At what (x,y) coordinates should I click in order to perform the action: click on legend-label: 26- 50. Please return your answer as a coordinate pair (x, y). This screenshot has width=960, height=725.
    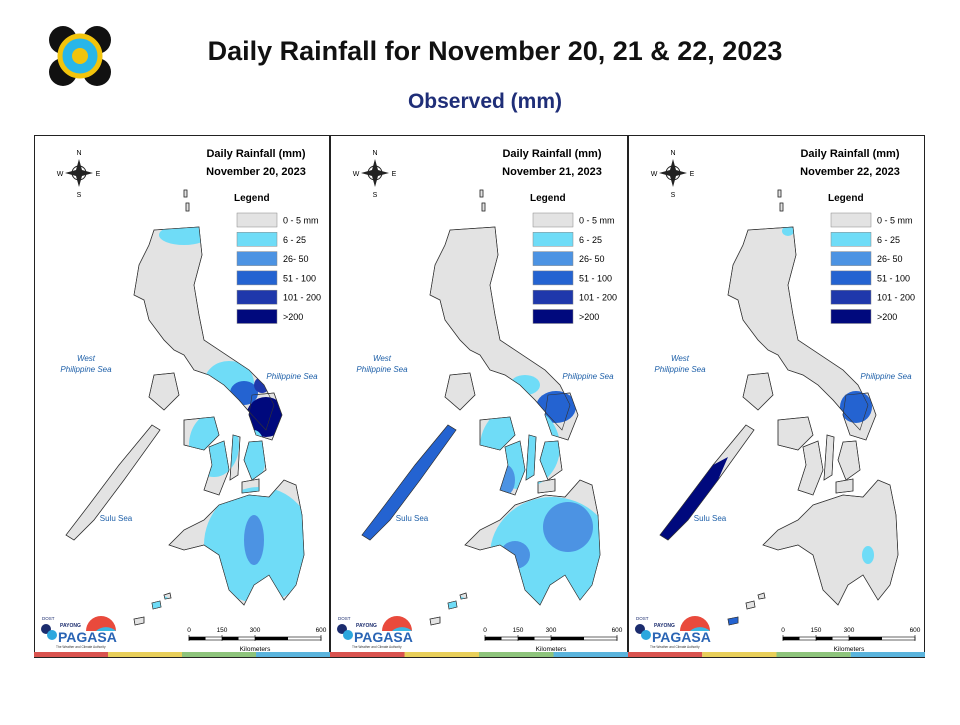
    Looking at the image, I should click on (592, 259).